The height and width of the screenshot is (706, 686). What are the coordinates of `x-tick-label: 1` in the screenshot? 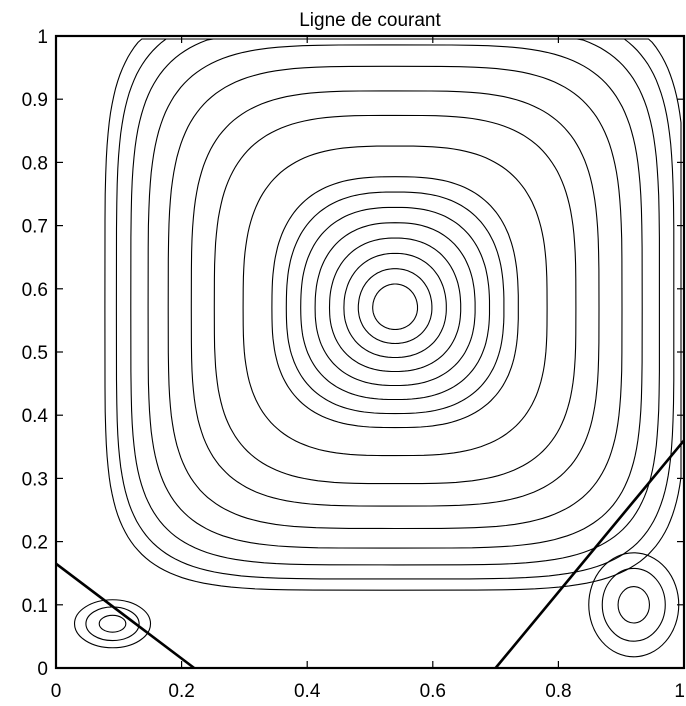 It's located at (679, 691).